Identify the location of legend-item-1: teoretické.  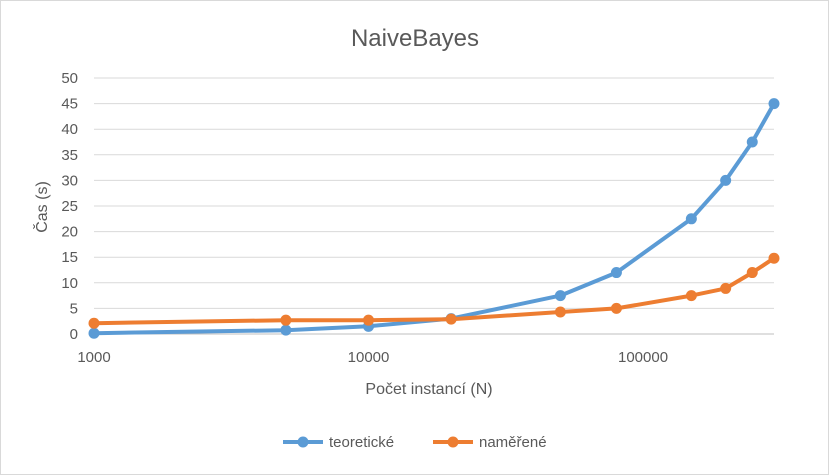
(338, 442).